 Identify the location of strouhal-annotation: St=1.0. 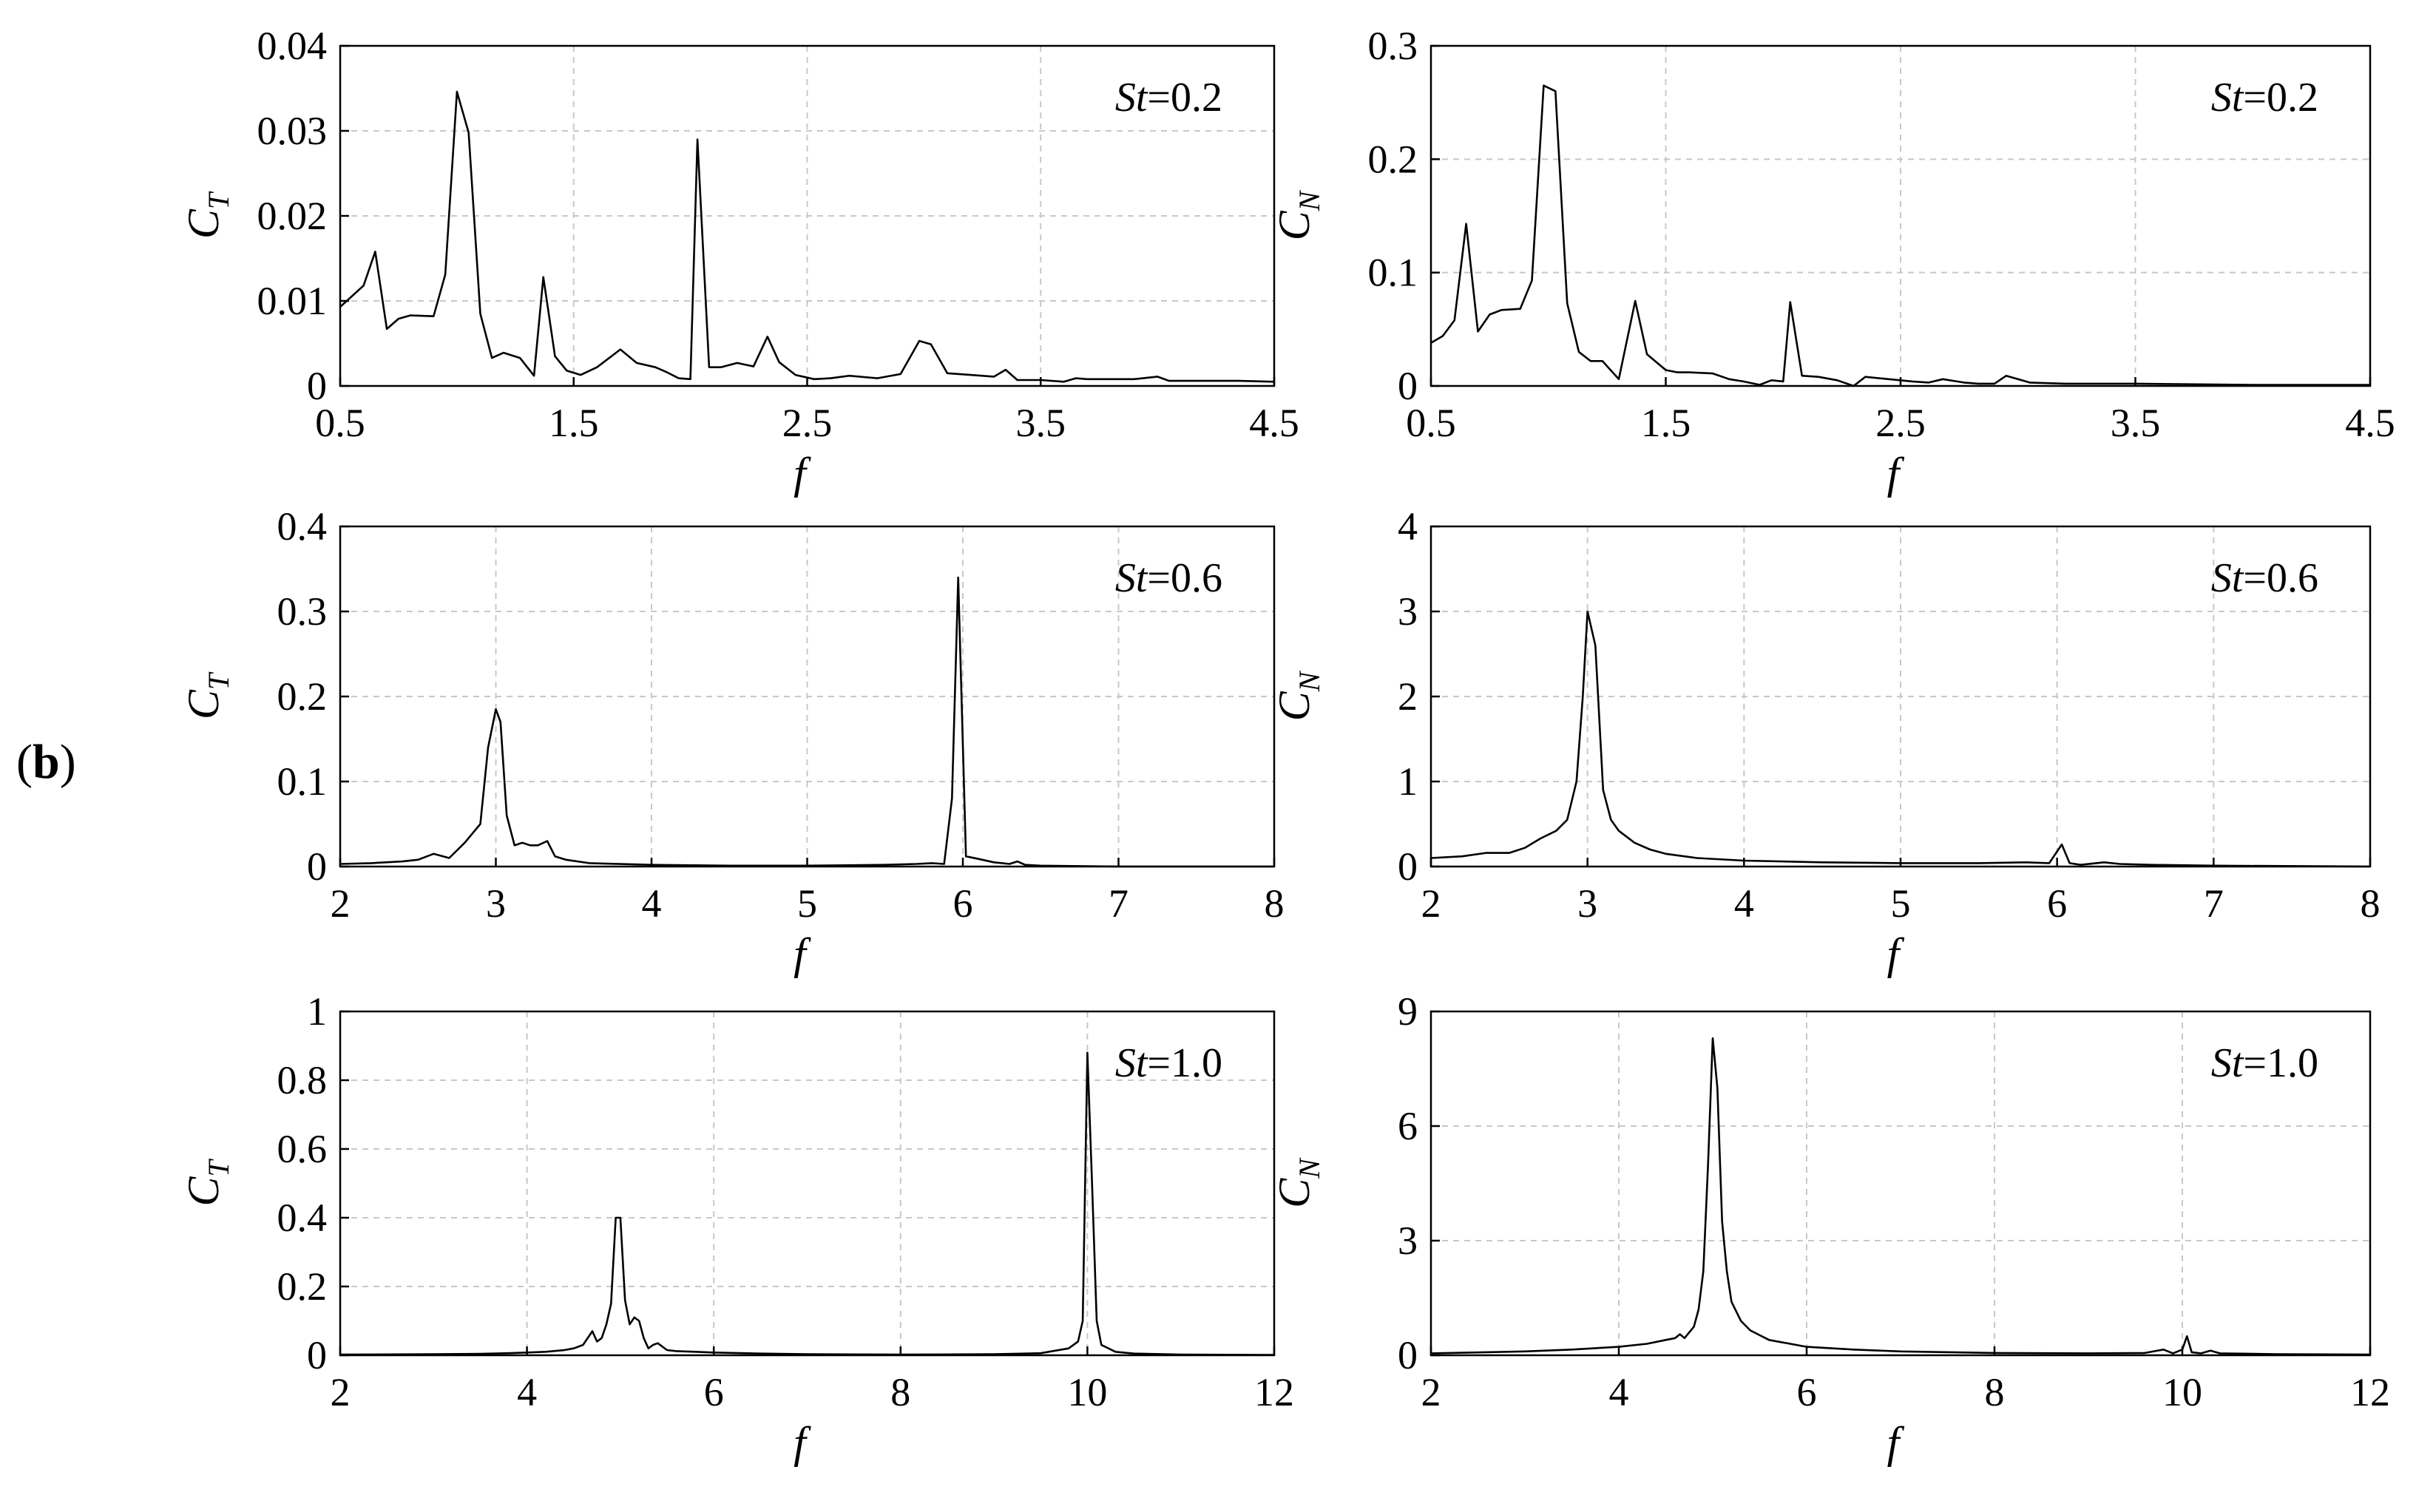
(1168, 1063).